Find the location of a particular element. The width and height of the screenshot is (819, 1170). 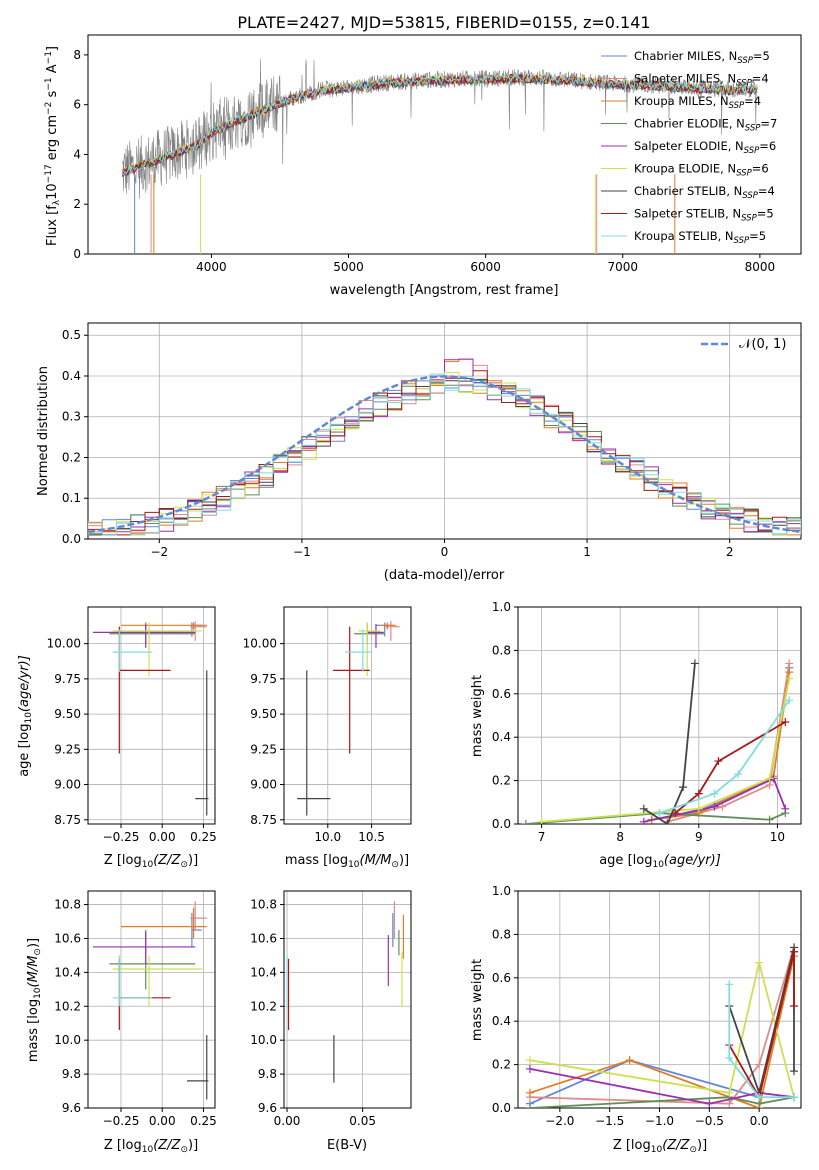

y-tick-label: 10.6 is located at coordinates (263, 938).